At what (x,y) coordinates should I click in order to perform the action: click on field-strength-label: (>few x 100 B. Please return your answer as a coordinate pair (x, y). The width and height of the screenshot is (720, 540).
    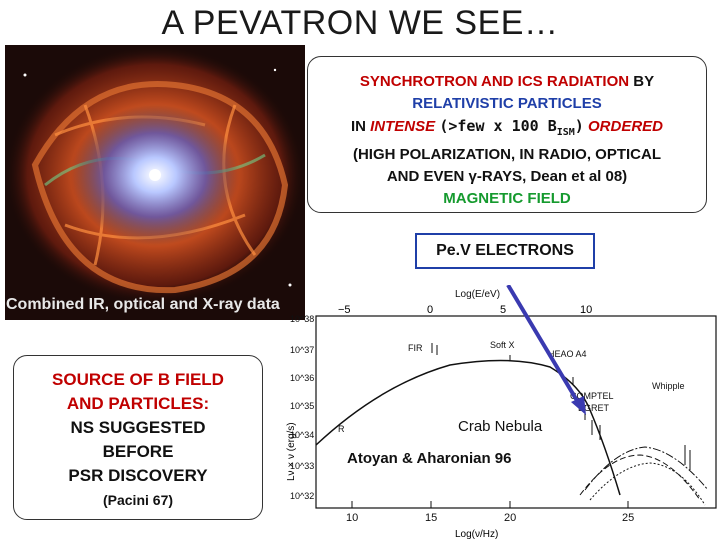
    Looking at the image, I should click on (498, 126).